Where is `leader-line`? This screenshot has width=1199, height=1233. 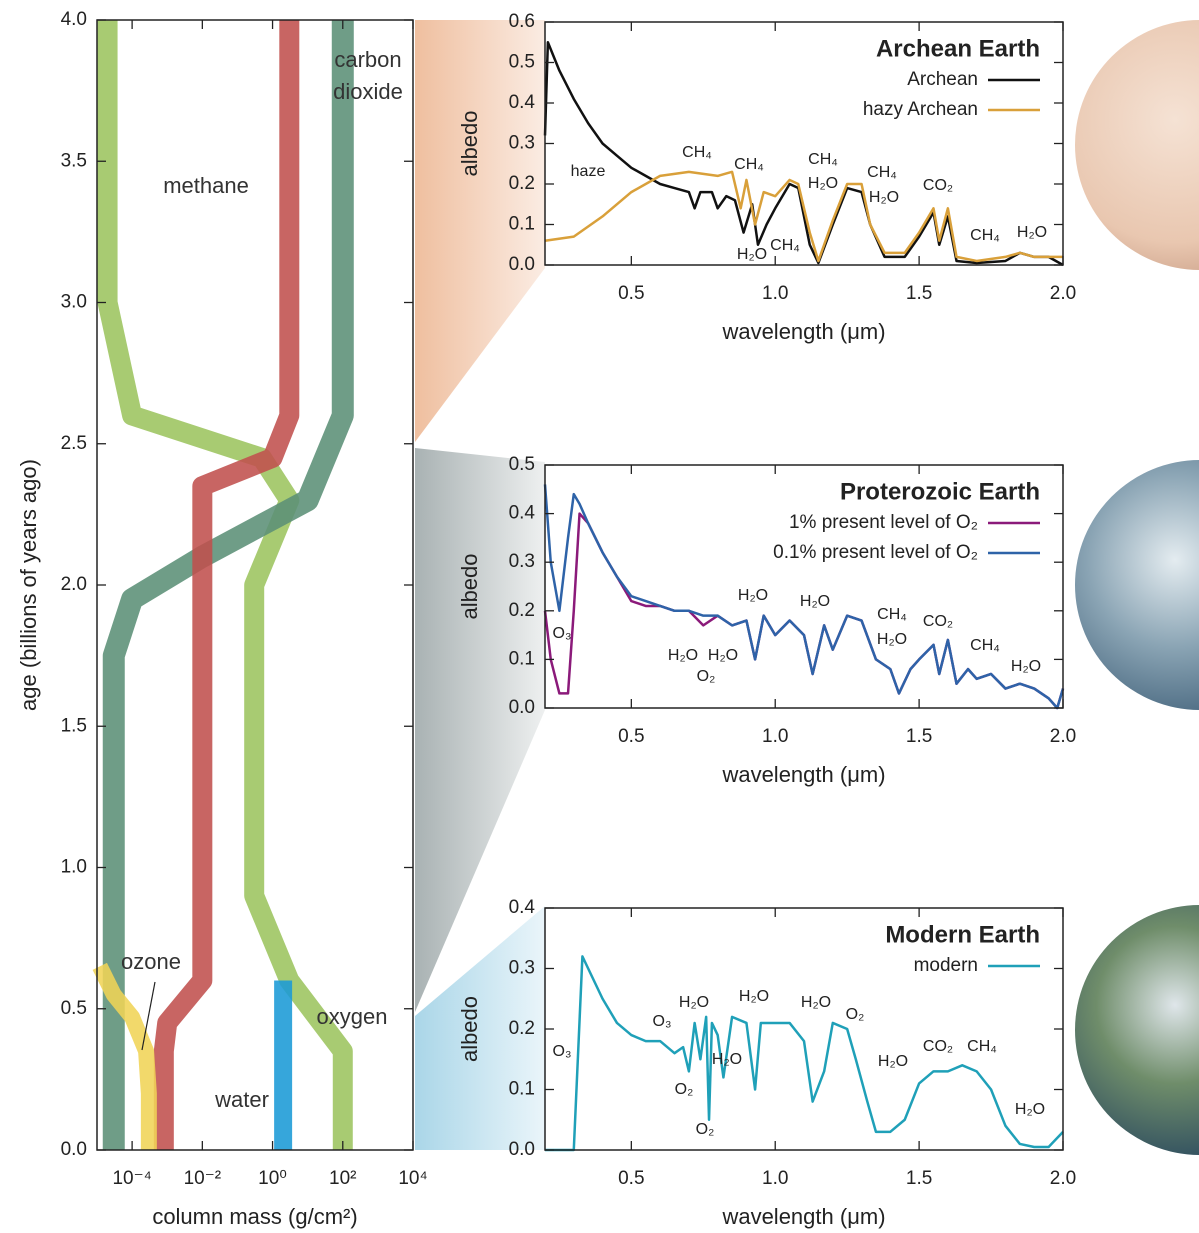 leader-line is located at coordinates (148, 1016).